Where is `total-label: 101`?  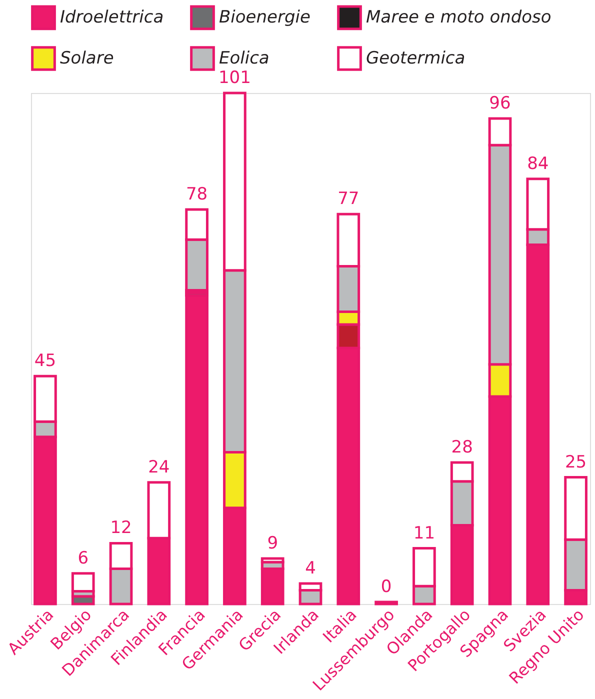
total-label: 101 is located at coordinates (234, 78).